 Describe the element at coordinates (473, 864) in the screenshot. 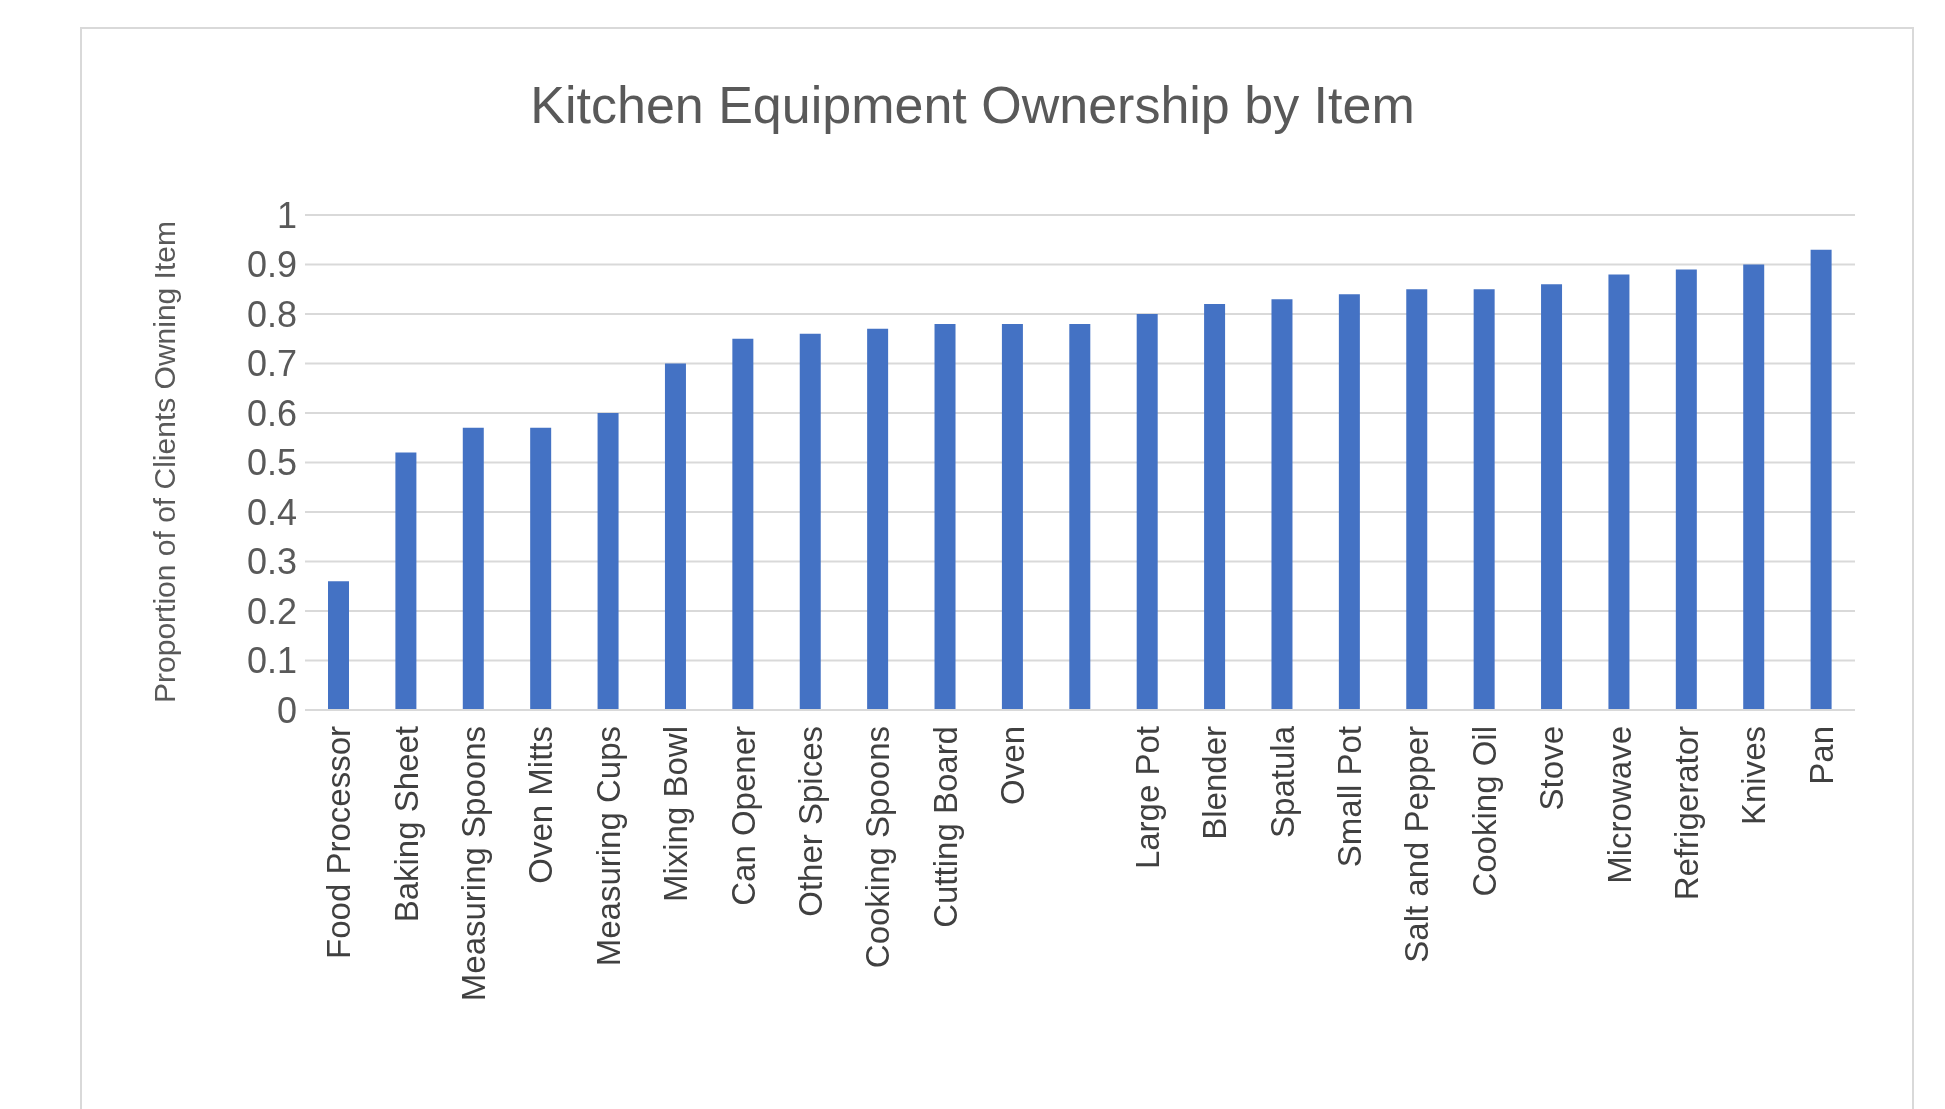

I see `x-tick-label: Measuring Spoons` at that location.